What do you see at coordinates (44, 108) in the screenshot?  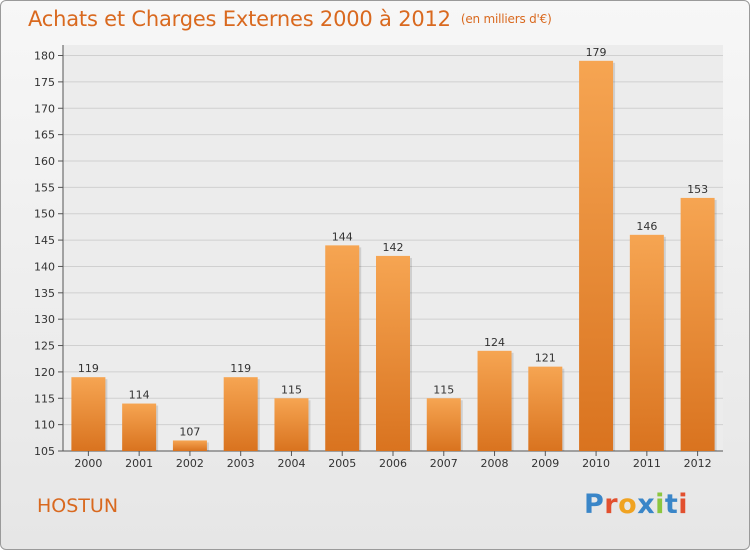 I see `y-tick-label: 170` at bounding box center [44, 108].